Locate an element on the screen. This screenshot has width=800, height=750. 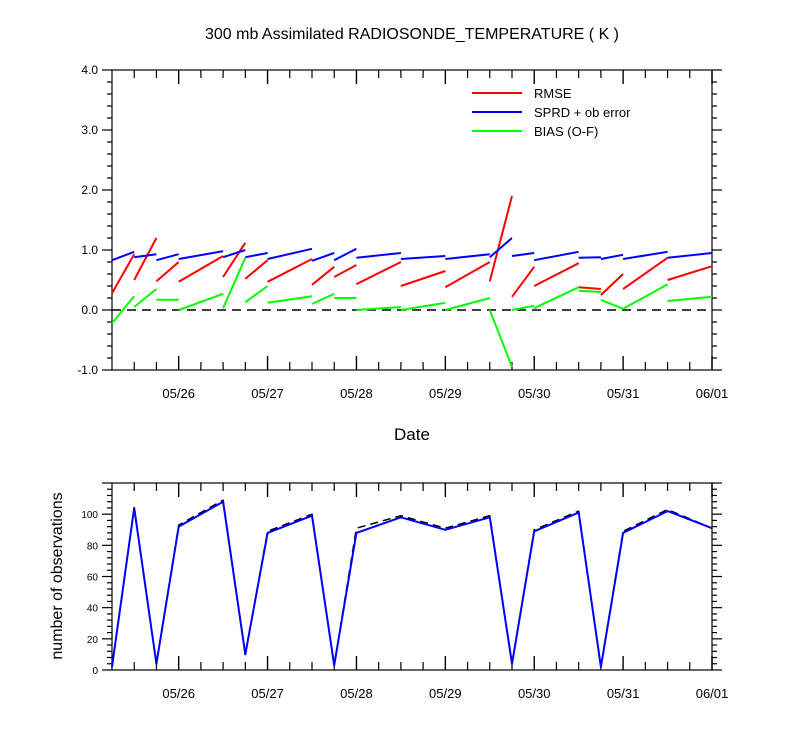
legend: RMSE SPRD + ob error BIAS (O-F) is located at coordinates (551, 112).